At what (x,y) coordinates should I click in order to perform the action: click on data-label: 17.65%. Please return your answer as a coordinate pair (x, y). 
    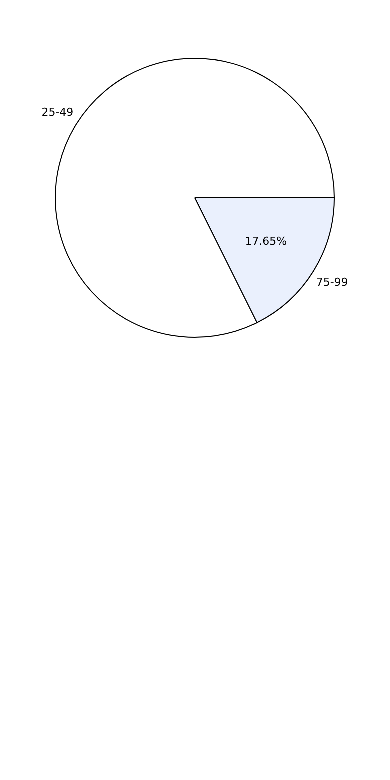
    Looking at the image, I should click on (266, 241).